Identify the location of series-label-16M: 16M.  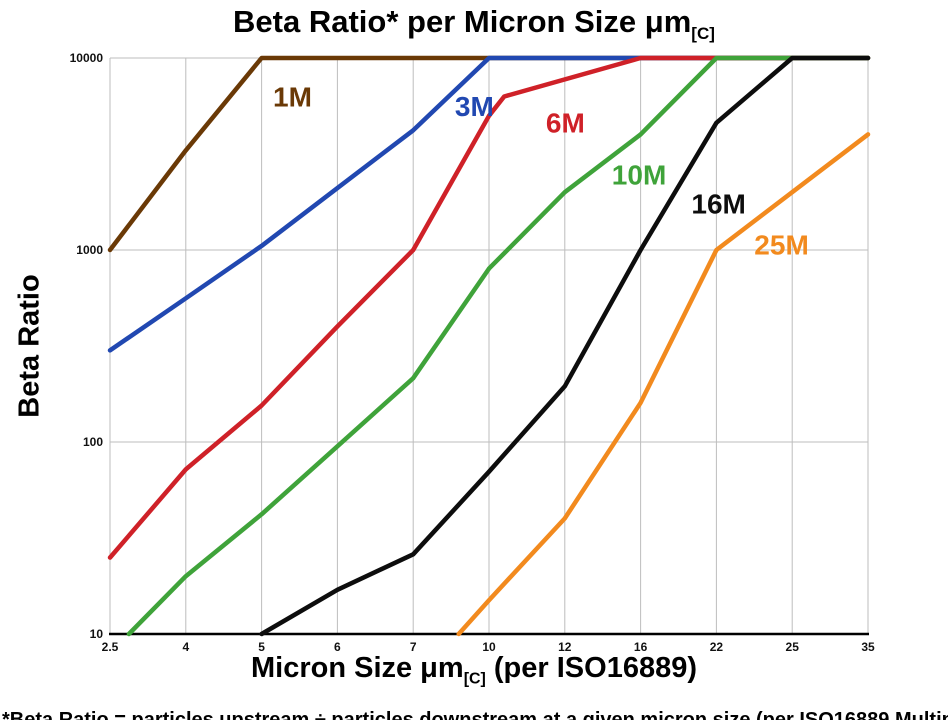
(718, 204).